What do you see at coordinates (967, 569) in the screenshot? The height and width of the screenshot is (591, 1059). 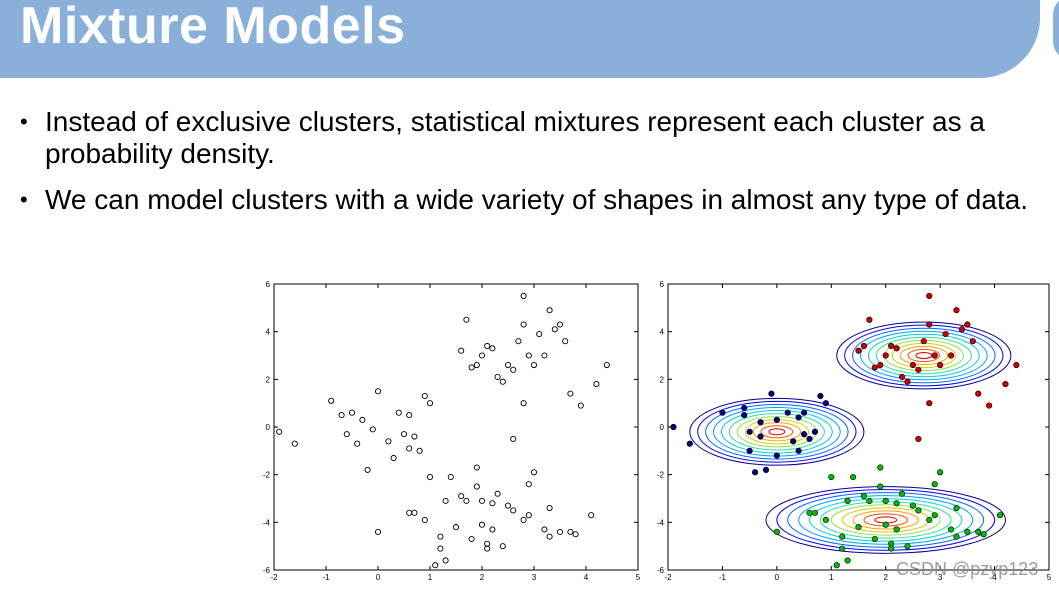 I see `watermark: CSDN @pzyp123` at bounding box center [967, 569].